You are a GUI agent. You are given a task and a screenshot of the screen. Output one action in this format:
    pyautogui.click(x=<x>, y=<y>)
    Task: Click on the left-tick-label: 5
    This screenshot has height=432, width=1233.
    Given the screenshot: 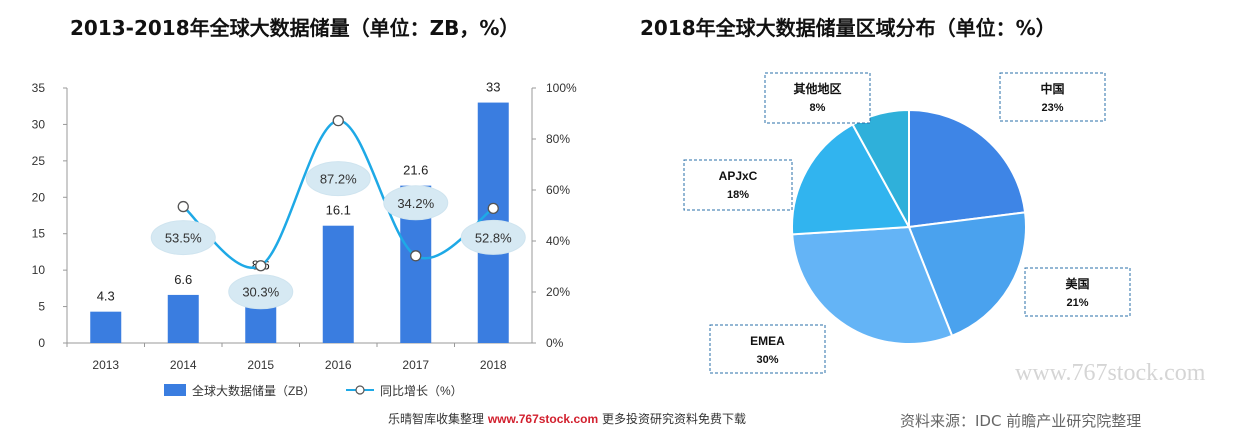 What is the action you would take?
    pyautogui.click(x=41, y=307)
    